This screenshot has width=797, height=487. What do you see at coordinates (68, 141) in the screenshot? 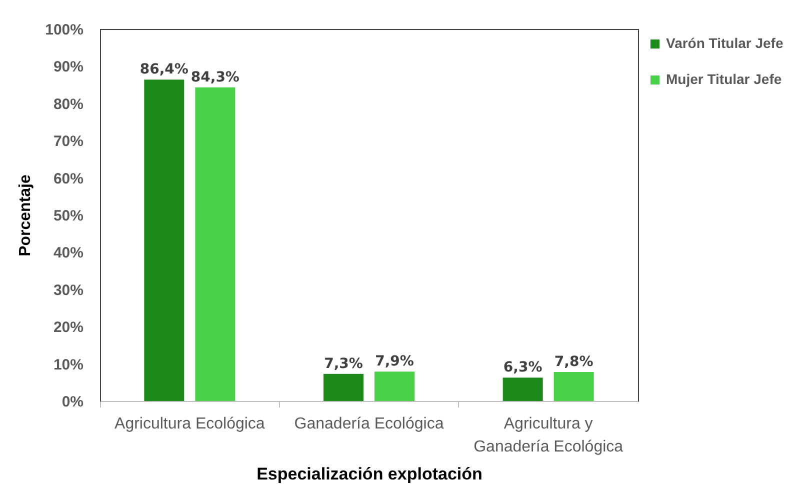
I see `y-tick-label: 70%` at bounding box center [68, 141].